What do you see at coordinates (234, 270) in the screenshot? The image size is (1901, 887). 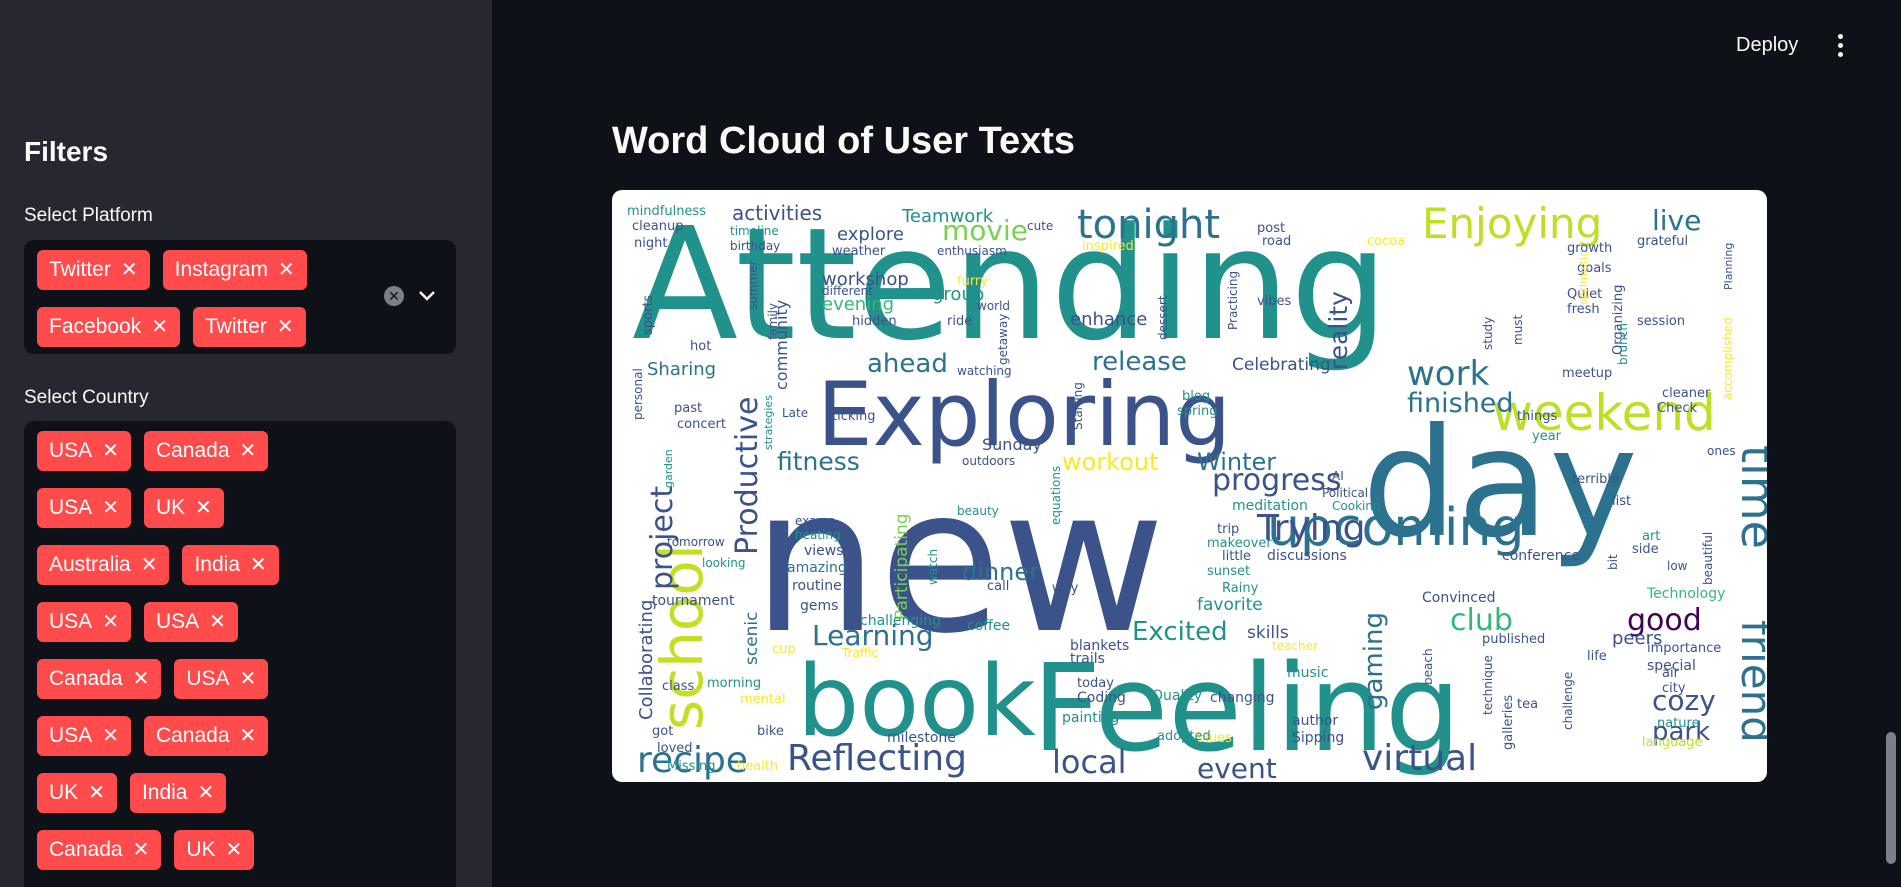 I see `platform-chip: Instagram ✕` at bounding box center [234, 270].